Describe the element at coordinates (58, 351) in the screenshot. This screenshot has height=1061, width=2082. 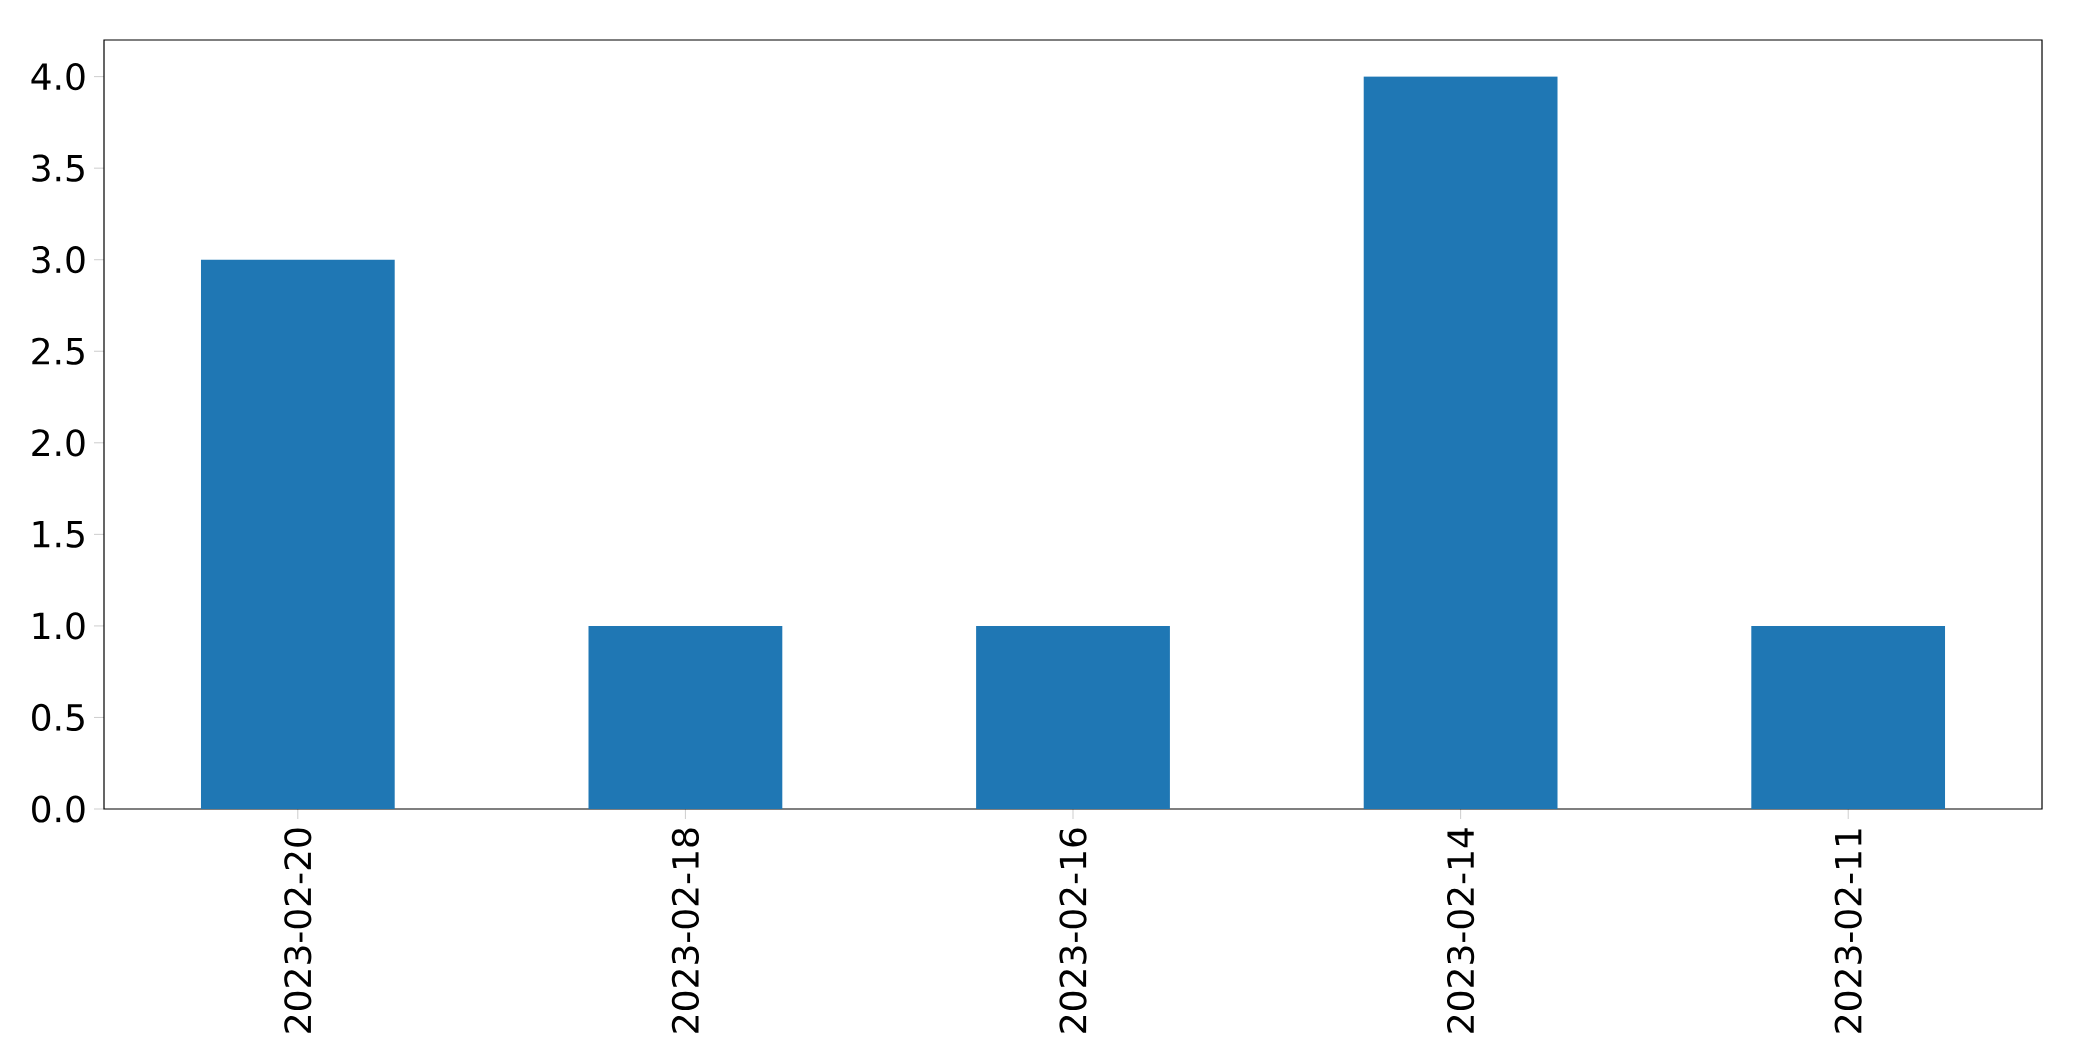
I see `y-tick-label: 2.5` at that location.